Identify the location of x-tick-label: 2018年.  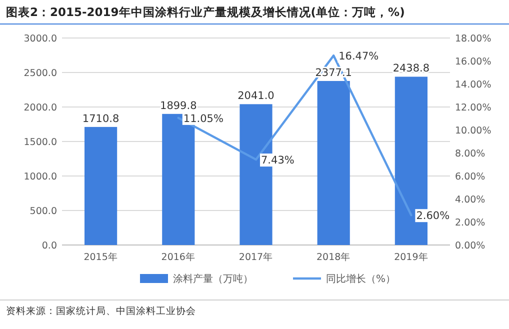
(333, 257).